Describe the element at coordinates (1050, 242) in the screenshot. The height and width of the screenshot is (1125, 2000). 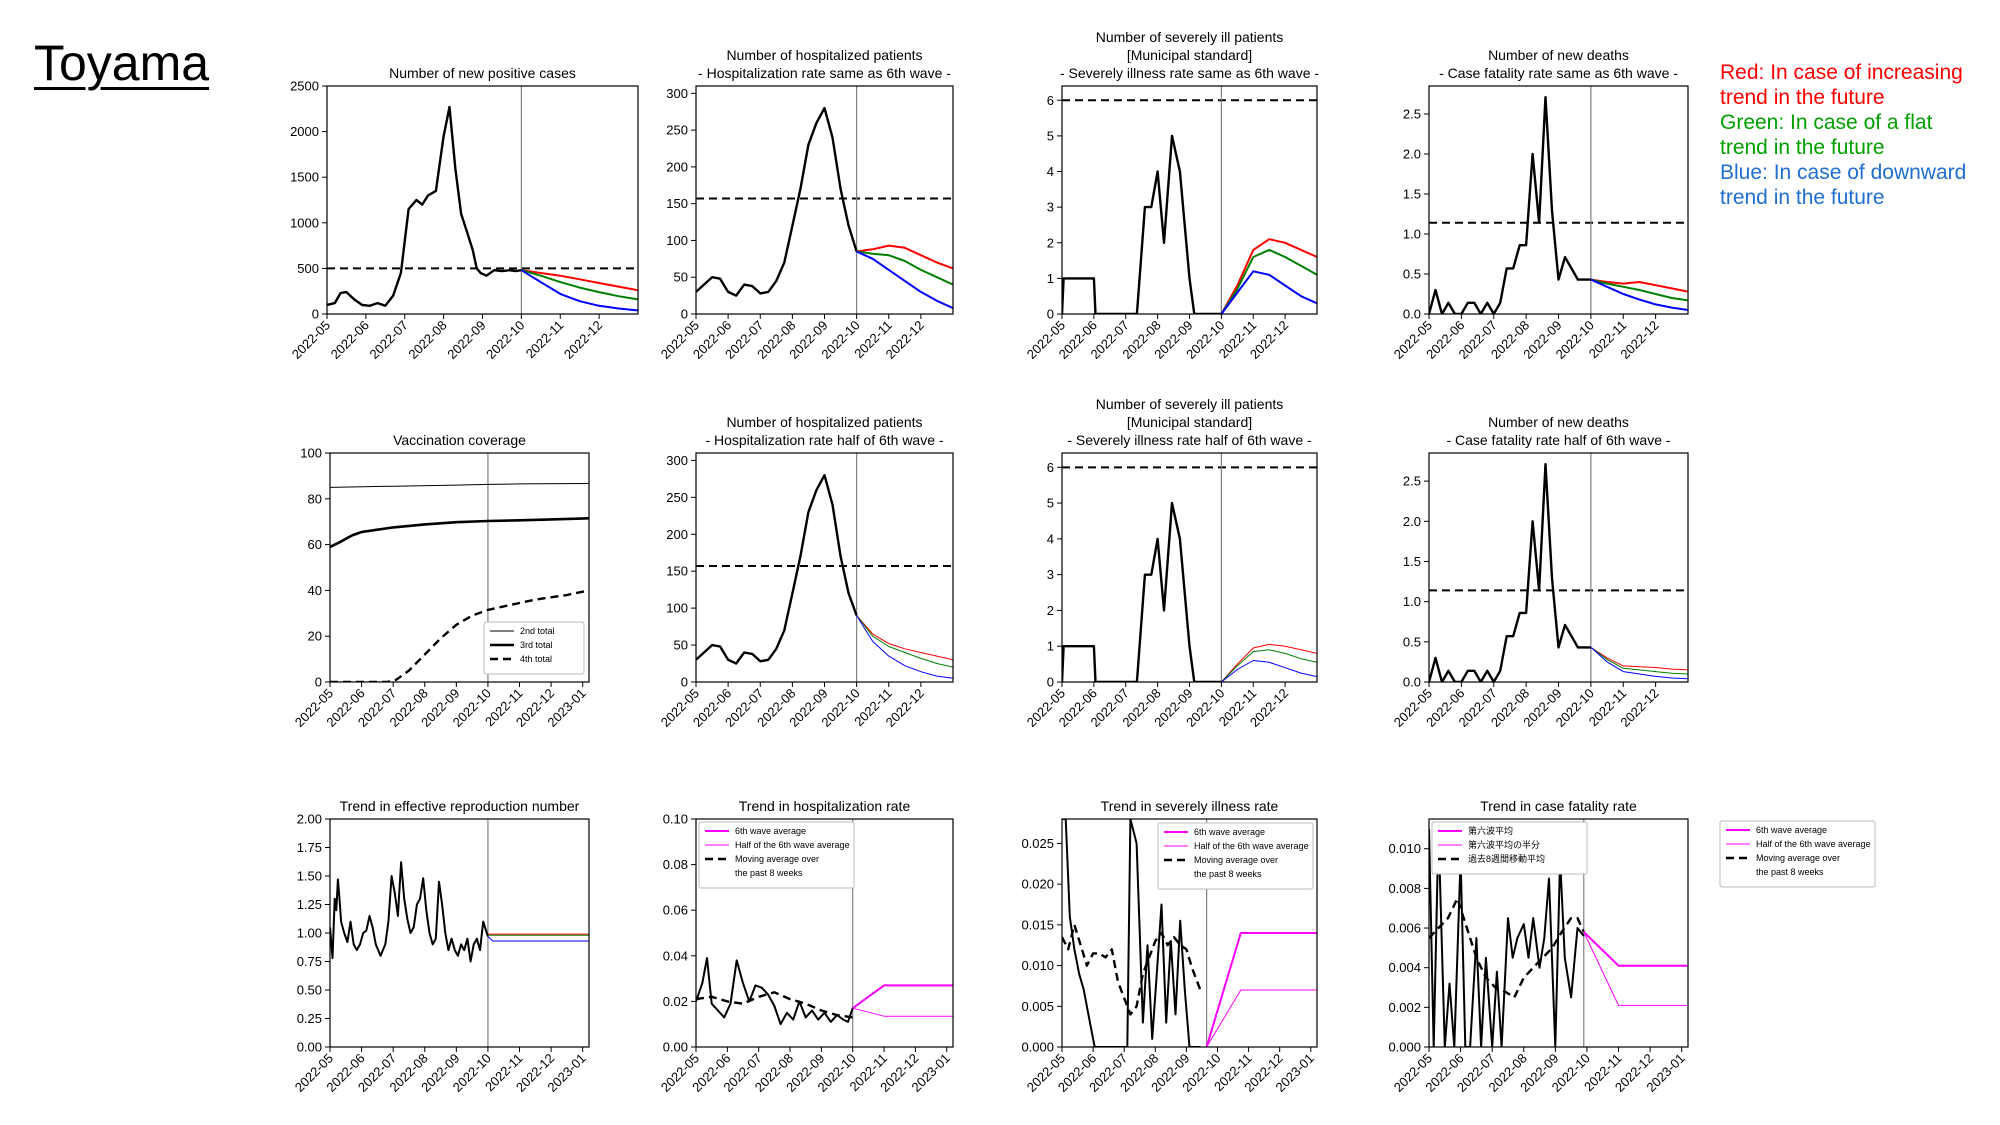
I see `y-tick-label: 2` at that location.